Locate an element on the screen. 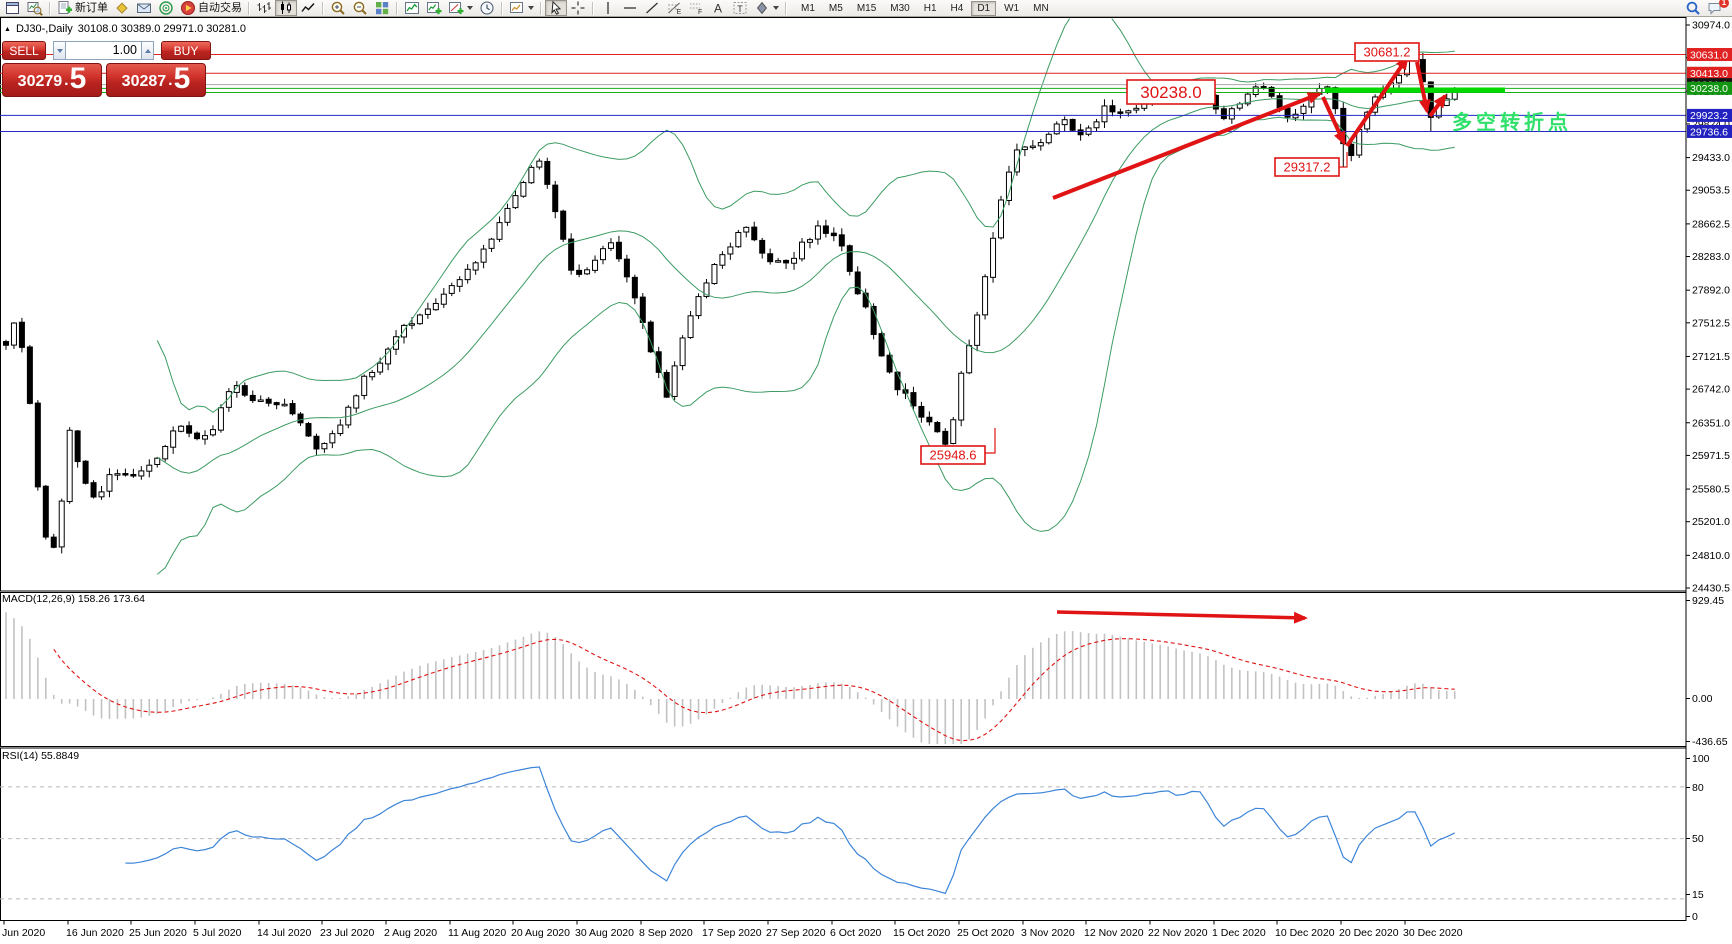  price-annotation: 29317.2 is located at coordinates (1311, 164).